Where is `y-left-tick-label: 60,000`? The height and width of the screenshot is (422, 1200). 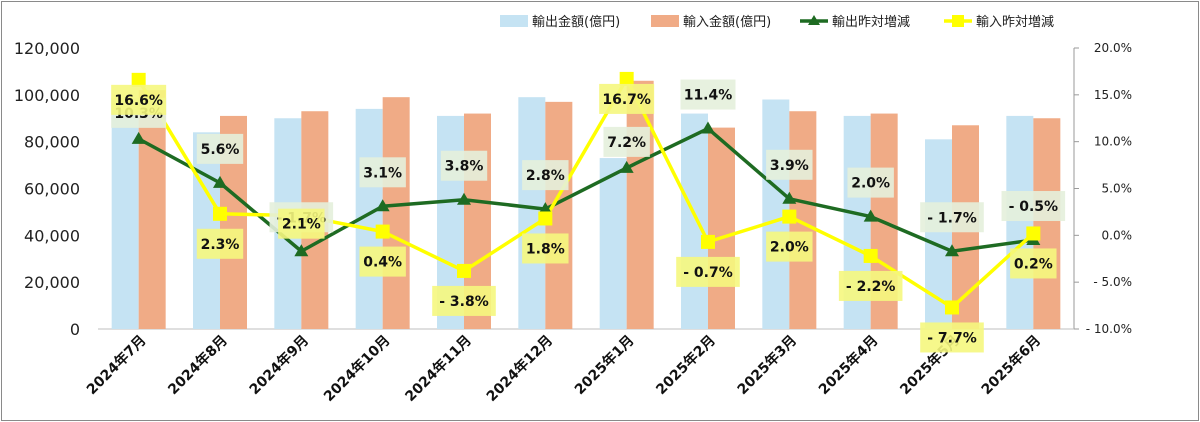 y-left-tick-label: 60,000 is located at coordinates (52, 189).